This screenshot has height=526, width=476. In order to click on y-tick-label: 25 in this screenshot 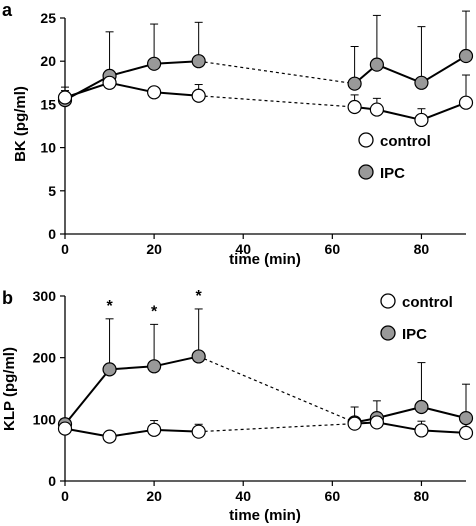, I will do `click(48, 18)`.